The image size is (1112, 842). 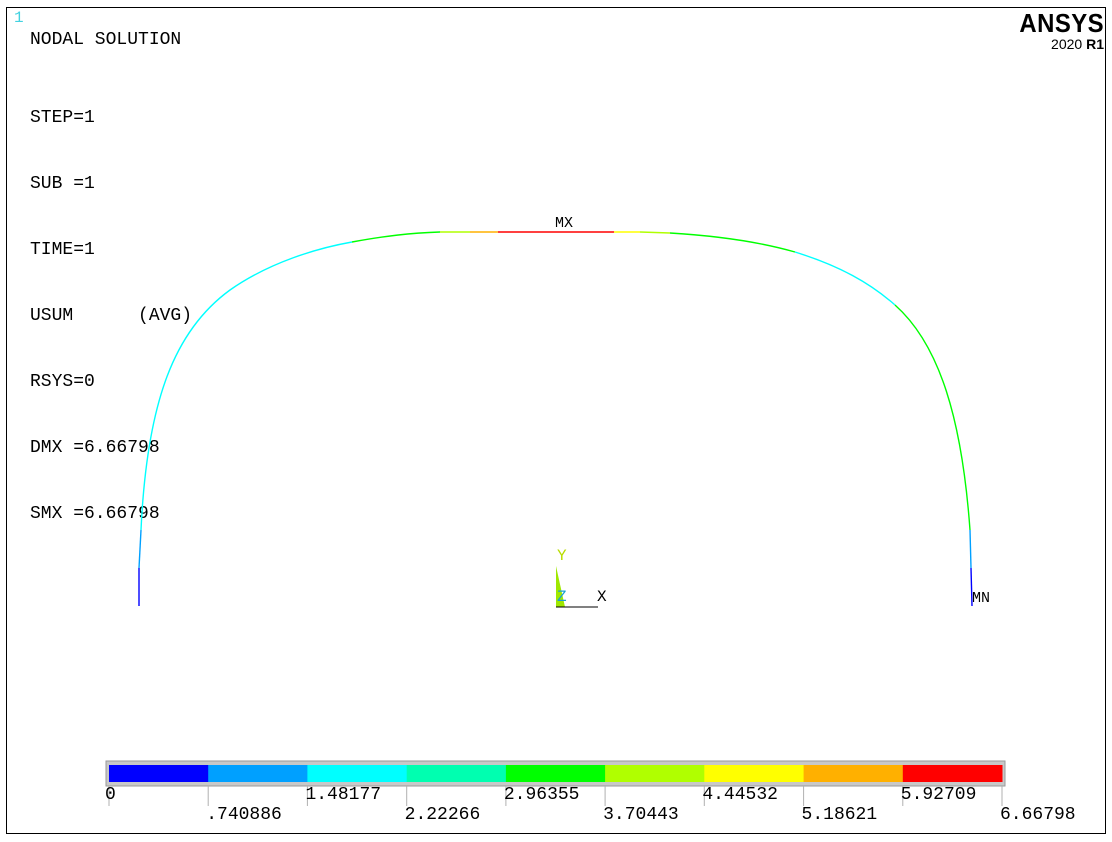 What do you see at coordinates (246, 386) in the screenshot?
I see `arch-left-shoulder` at bounding box center [246, 386].